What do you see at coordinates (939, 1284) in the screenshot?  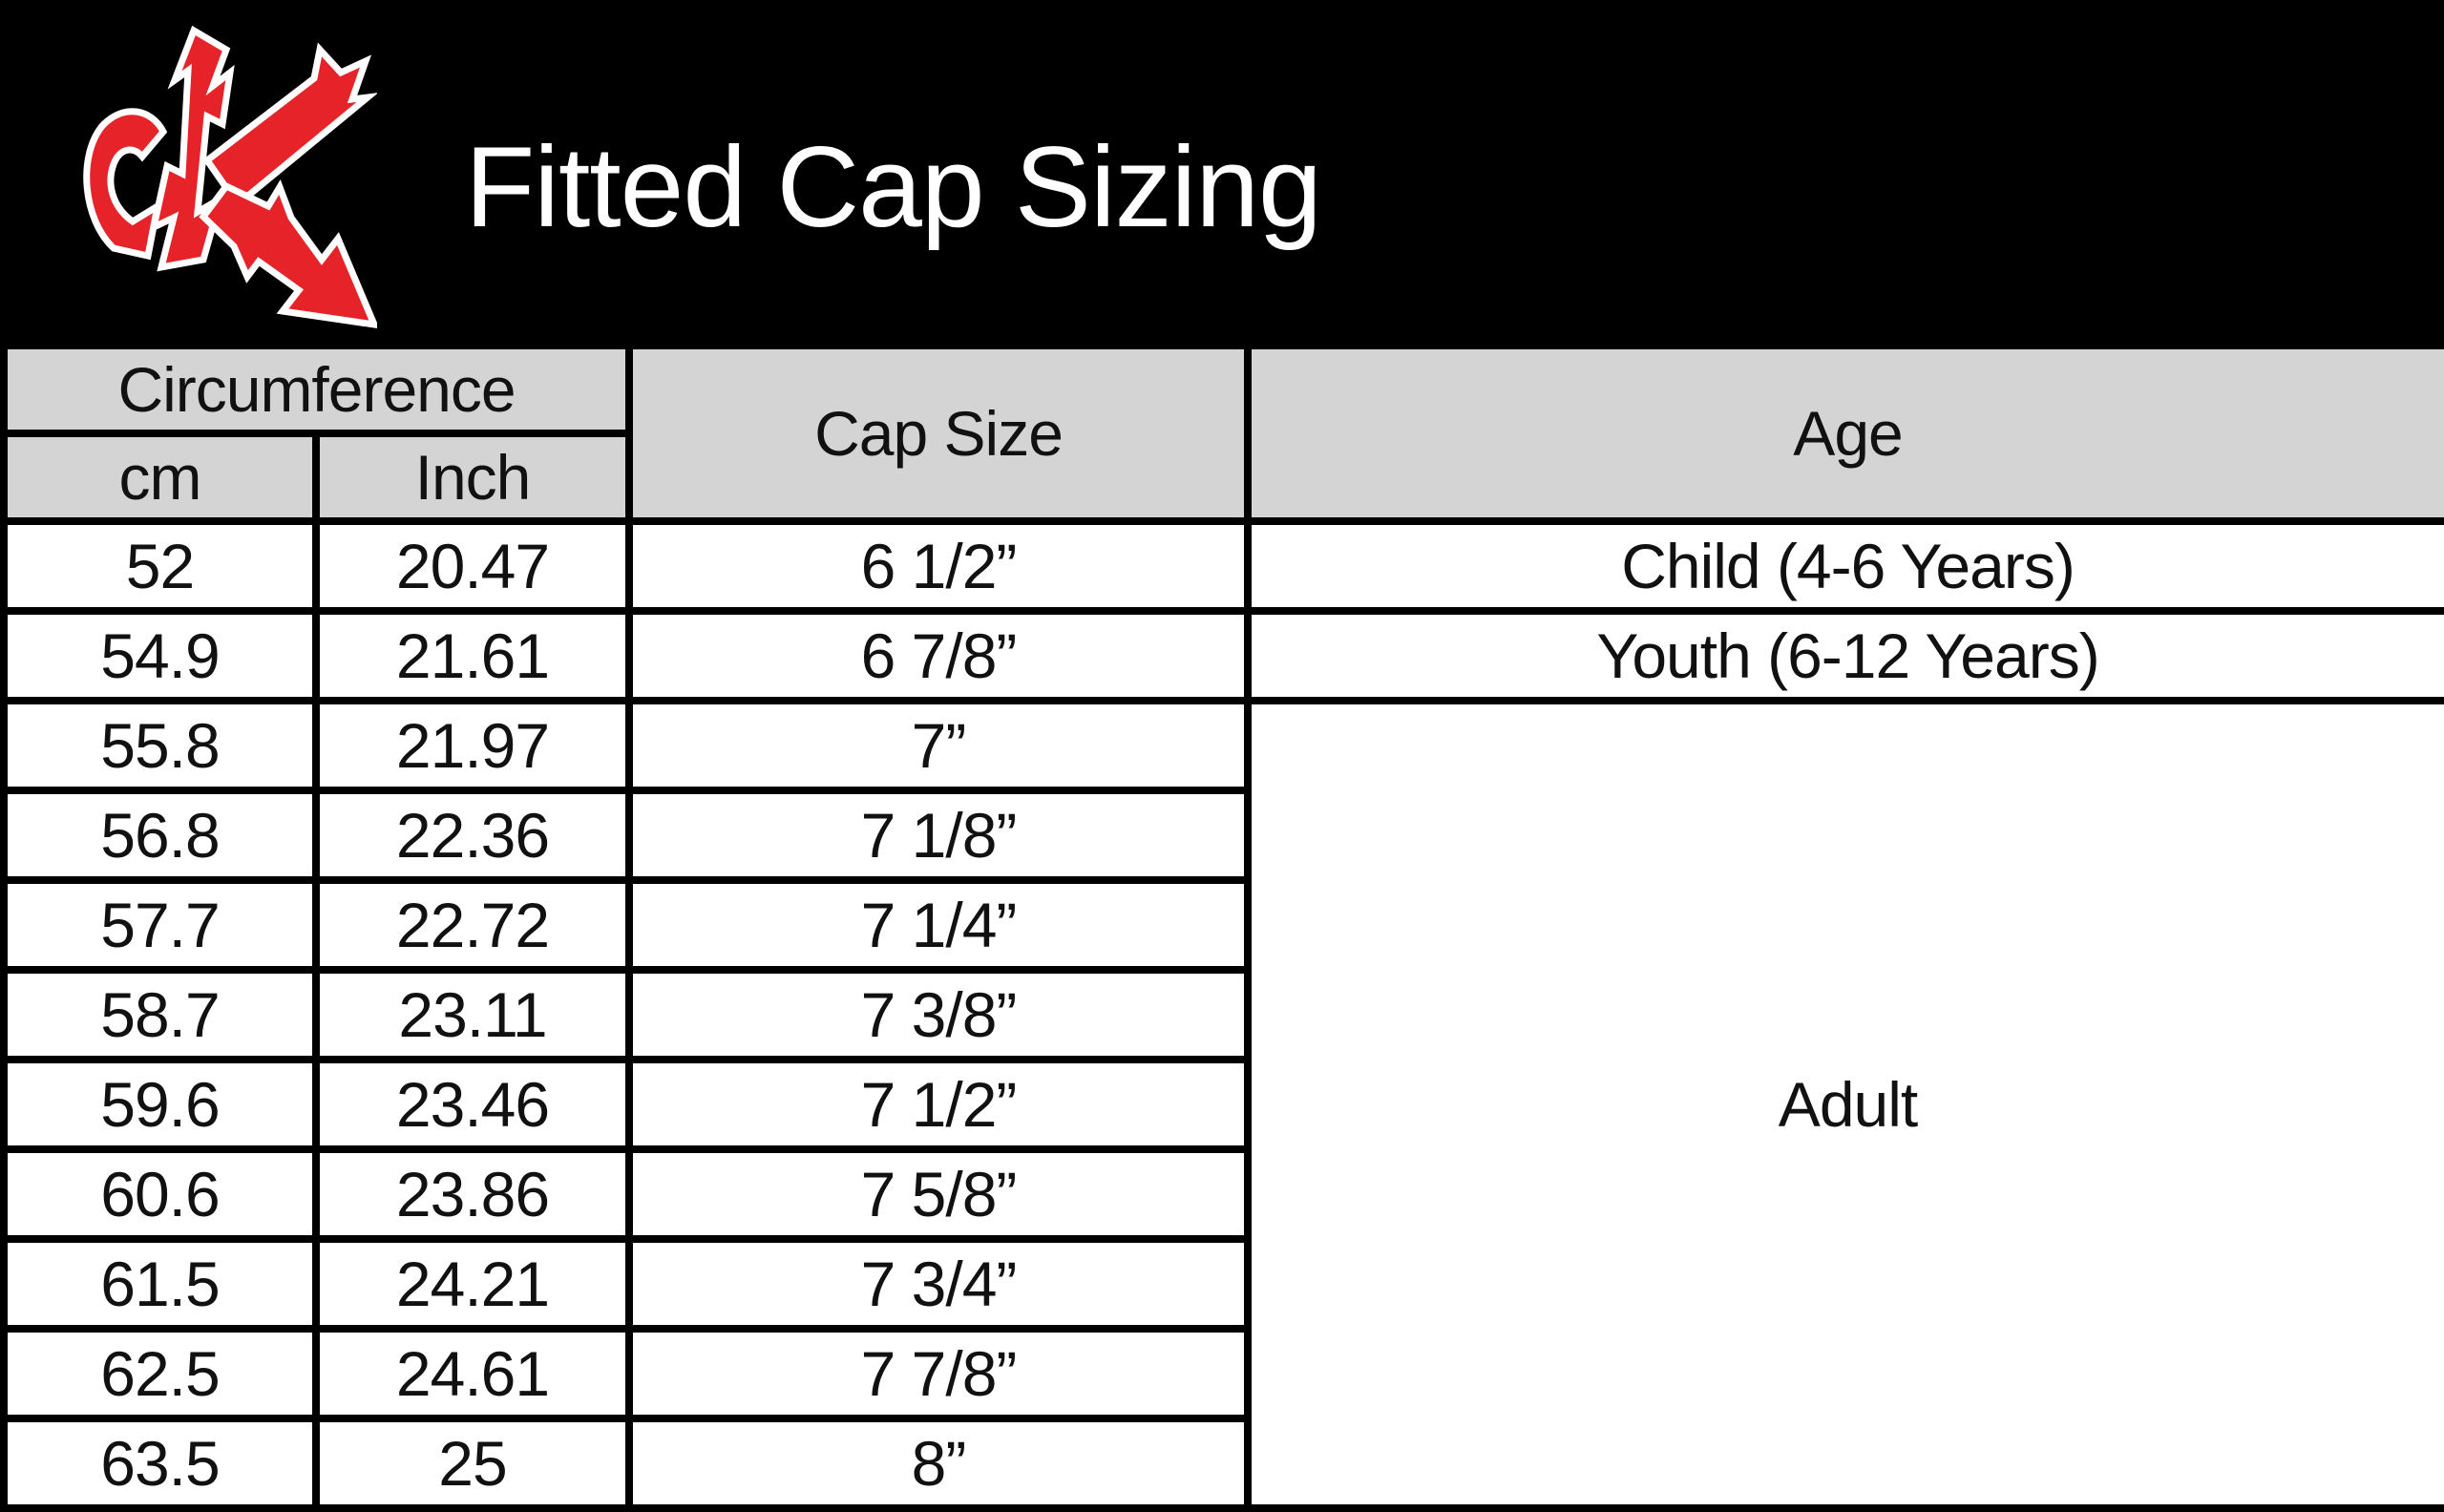 I see `cell-cap-size: 7 3/4”` at bounding box center [939, 1284].